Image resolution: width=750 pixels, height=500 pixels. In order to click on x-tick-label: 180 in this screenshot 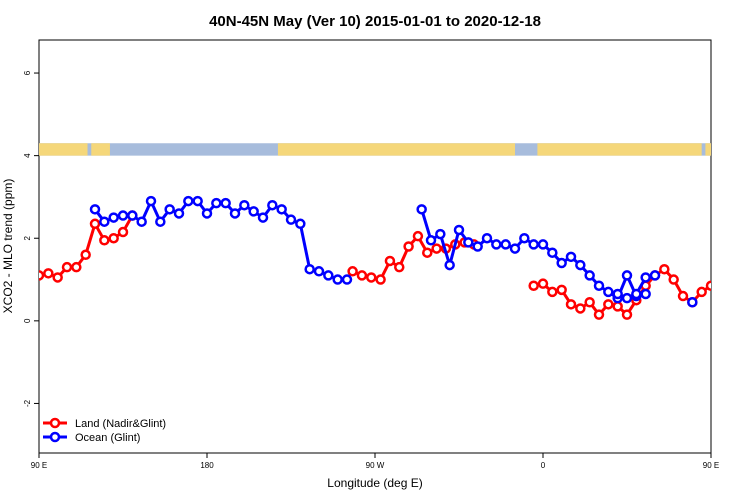, I will do `click(207, 465)`.